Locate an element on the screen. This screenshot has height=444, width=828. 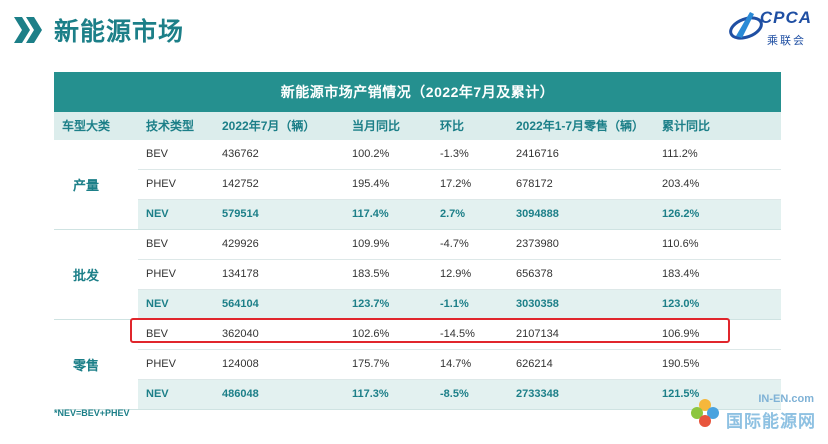
table-cell: 109.9% is located at coordinates (371, 244).